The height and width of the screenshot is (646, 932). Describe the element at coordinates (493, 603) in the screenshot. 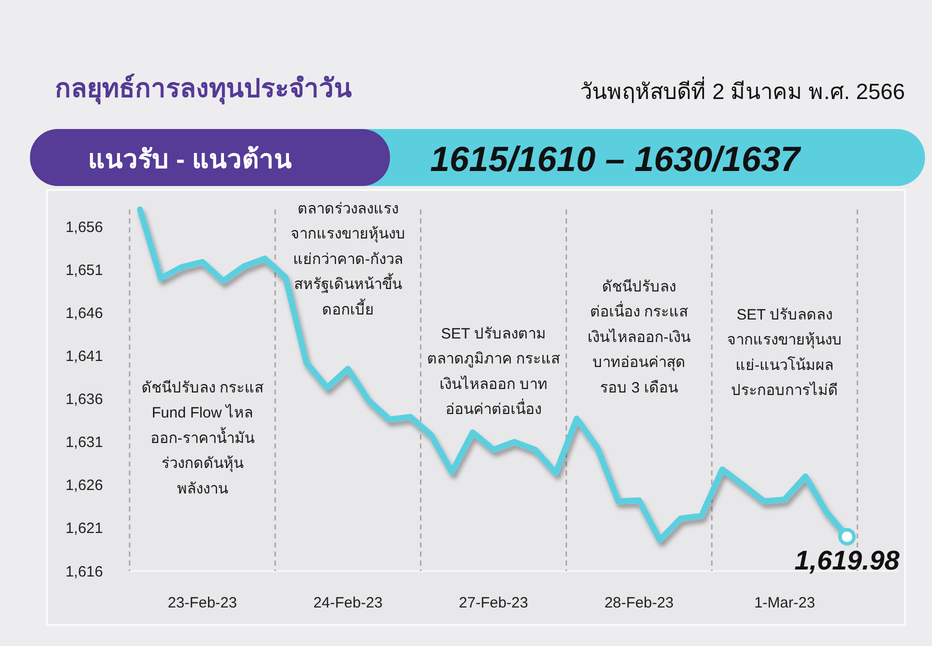

I see `x-tick-label: 27-Feb-23` at that location.